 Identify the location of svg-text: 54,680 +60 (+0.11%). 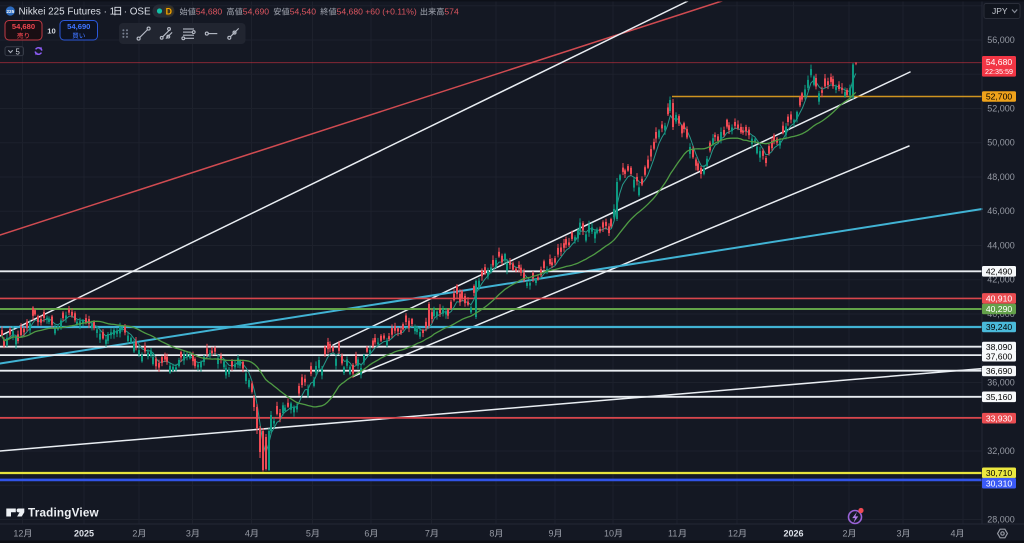
(377, 12).